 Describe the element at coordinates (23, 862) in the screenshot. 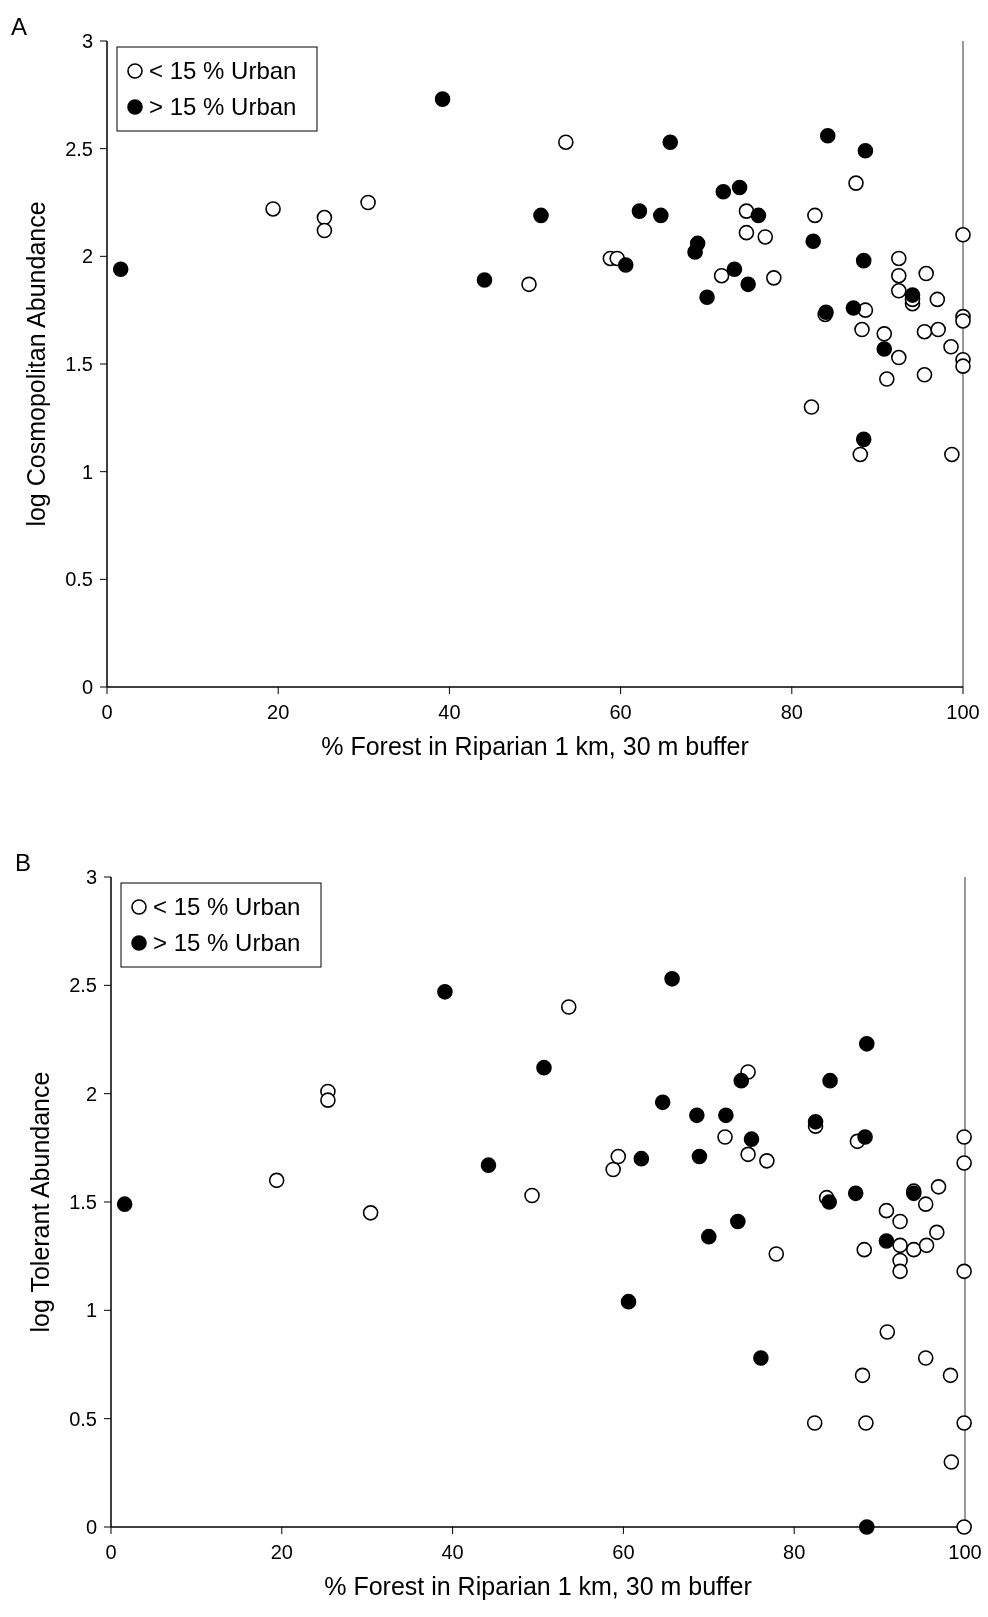

I see `text: B` at that location.